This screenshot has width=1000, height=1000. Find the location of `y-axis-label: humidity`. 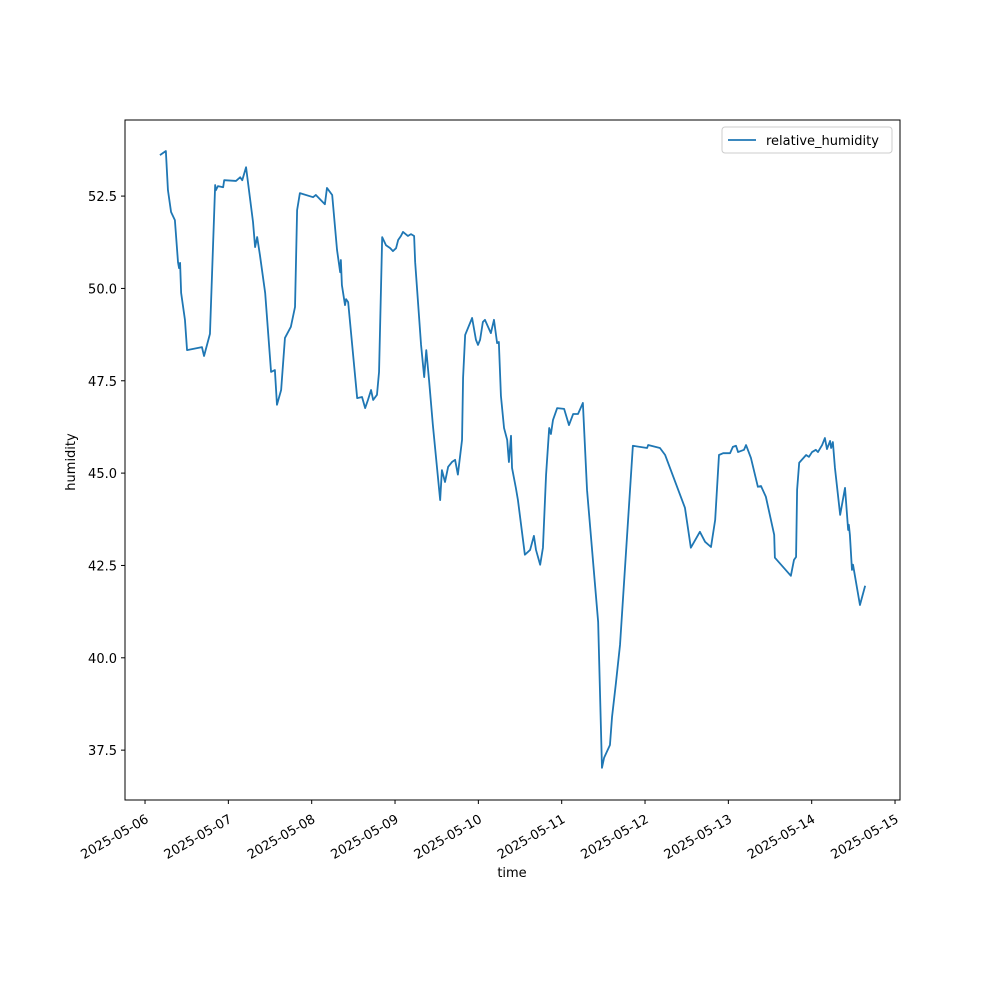

y-axis-label: humidity is located at coordinates (71, 462).